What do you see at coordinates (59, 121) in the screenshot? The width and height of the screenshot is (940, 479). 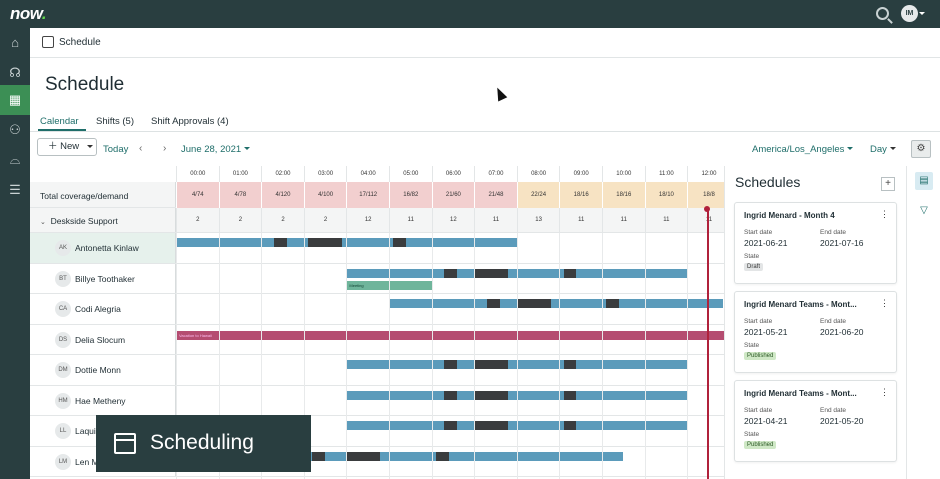 I see `tab-calendar: Calendar` at bounding box center [59, 121].